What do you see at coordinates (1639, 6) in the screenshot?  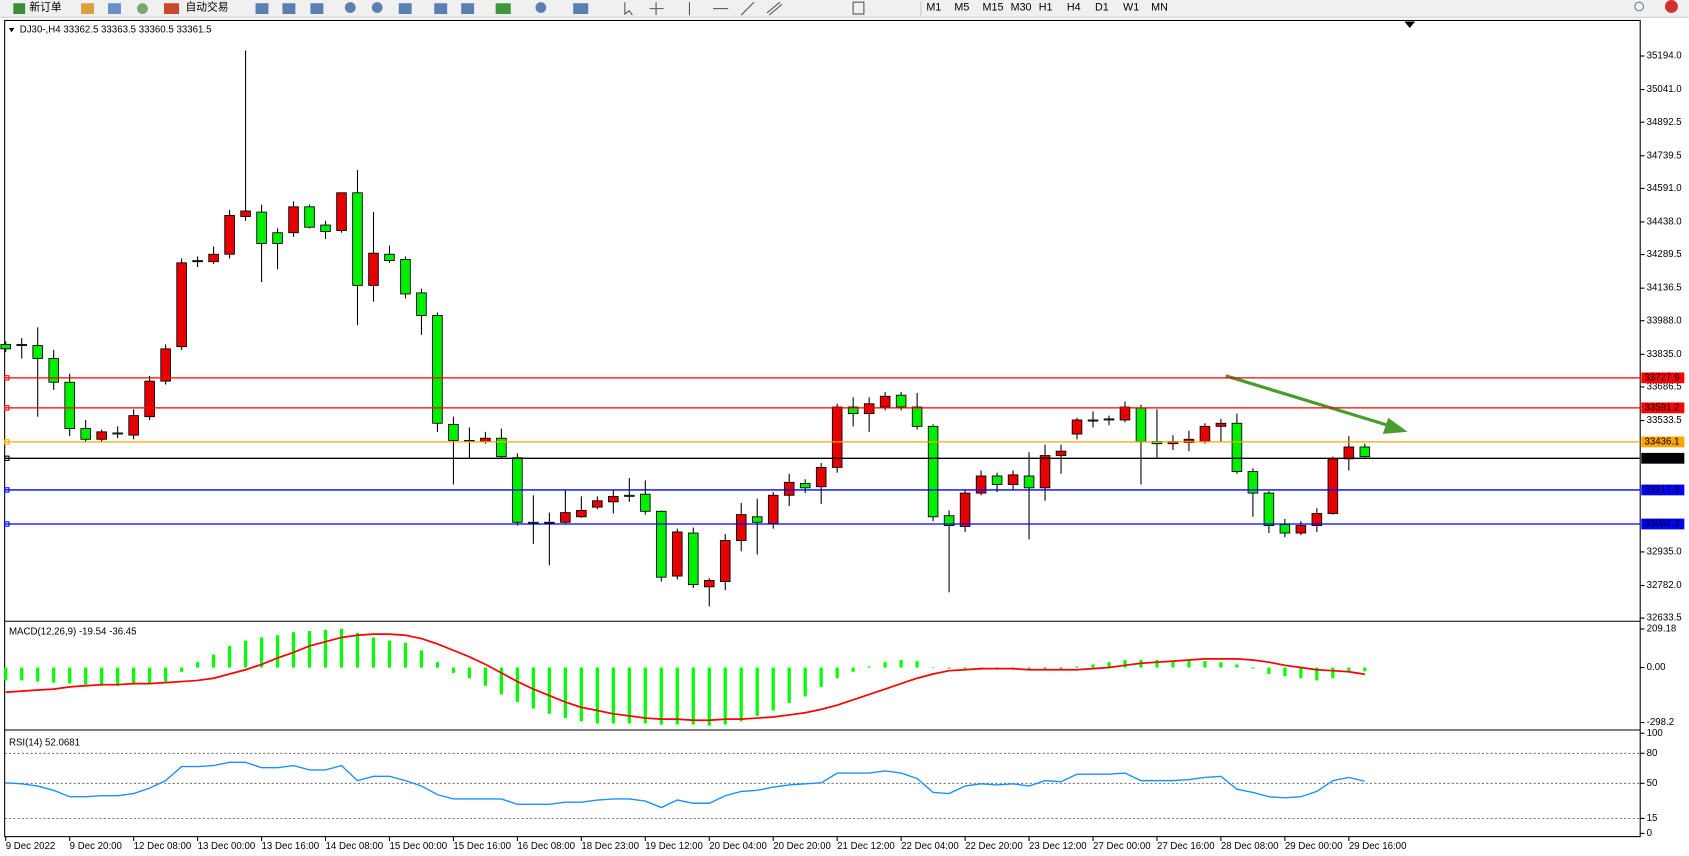 I see `search-icon` at bounding box center [1639, 6].